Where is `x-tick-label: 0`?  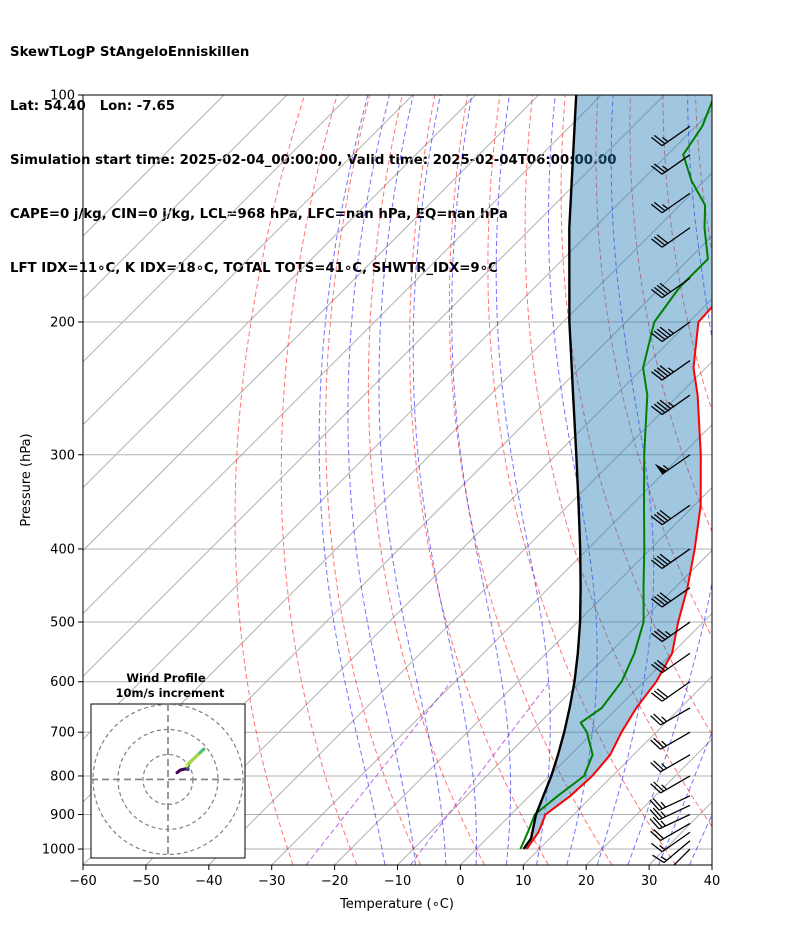 x-tick-label: 0 is located at coordinates (460, 881).